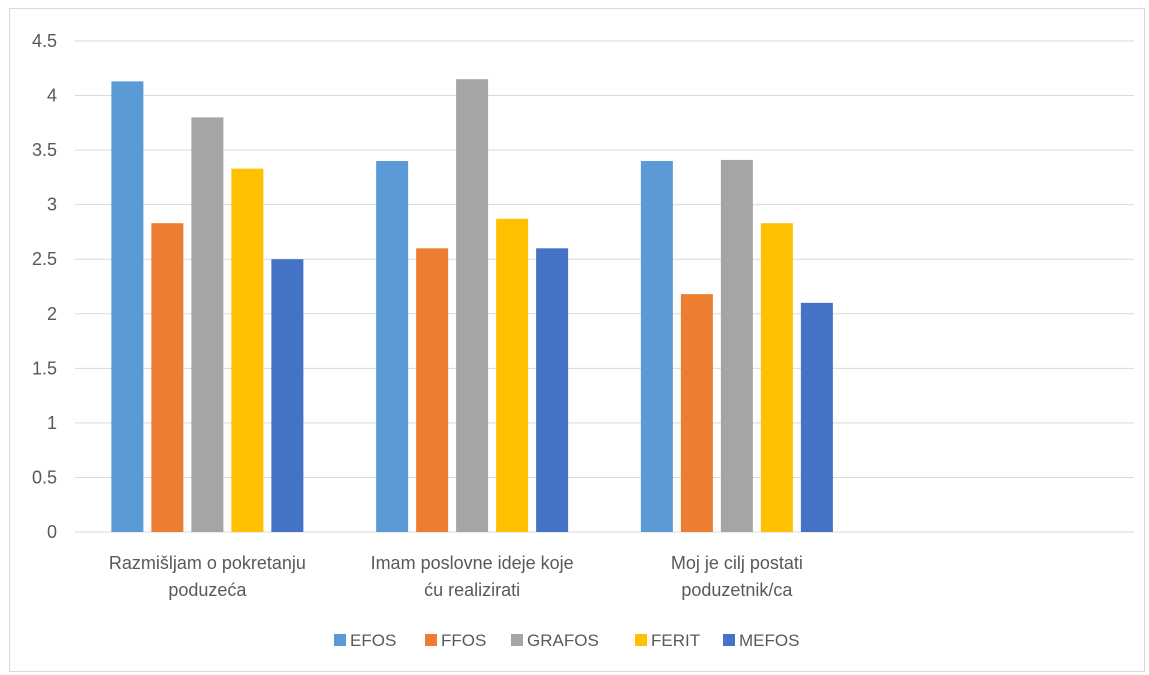 The height and width of the screenshot is (675, 1149). Describe the element at coordinates (563, 640) in the screenshot. I see `legend-label-grafos: GRAFOS` at that location.